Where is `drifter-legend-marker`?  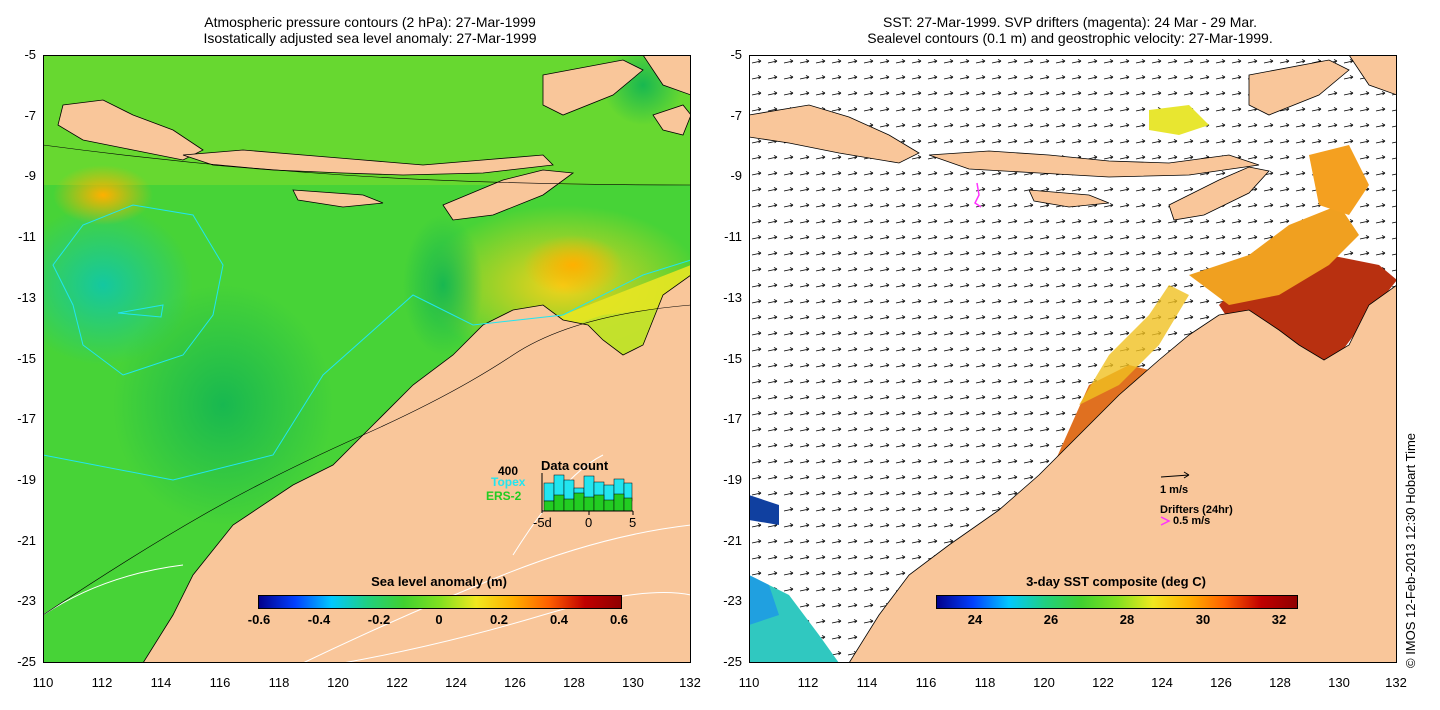
drifter-legend-marker is located at coordinates (1165, 521).